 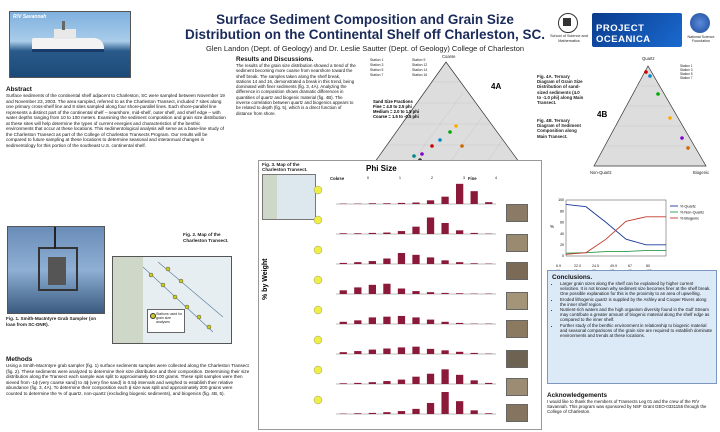 What do you see at coordinates (419, 60) in the screenshot?
I see `legend-station-9: Station 9` at bounding box center [419, 60].